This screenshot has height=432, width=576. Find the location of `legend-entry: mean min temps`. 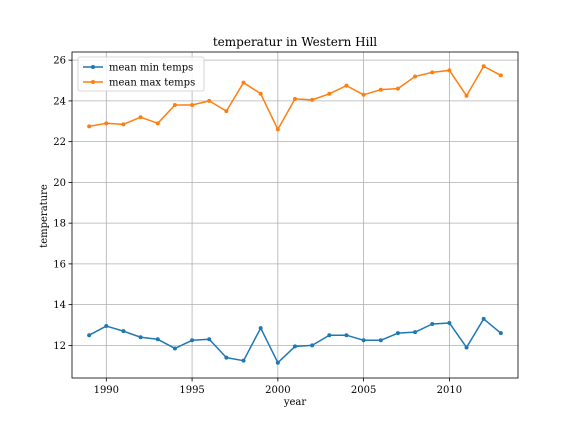

legend-entry: mean min temps is located at coordinates (138, 68).